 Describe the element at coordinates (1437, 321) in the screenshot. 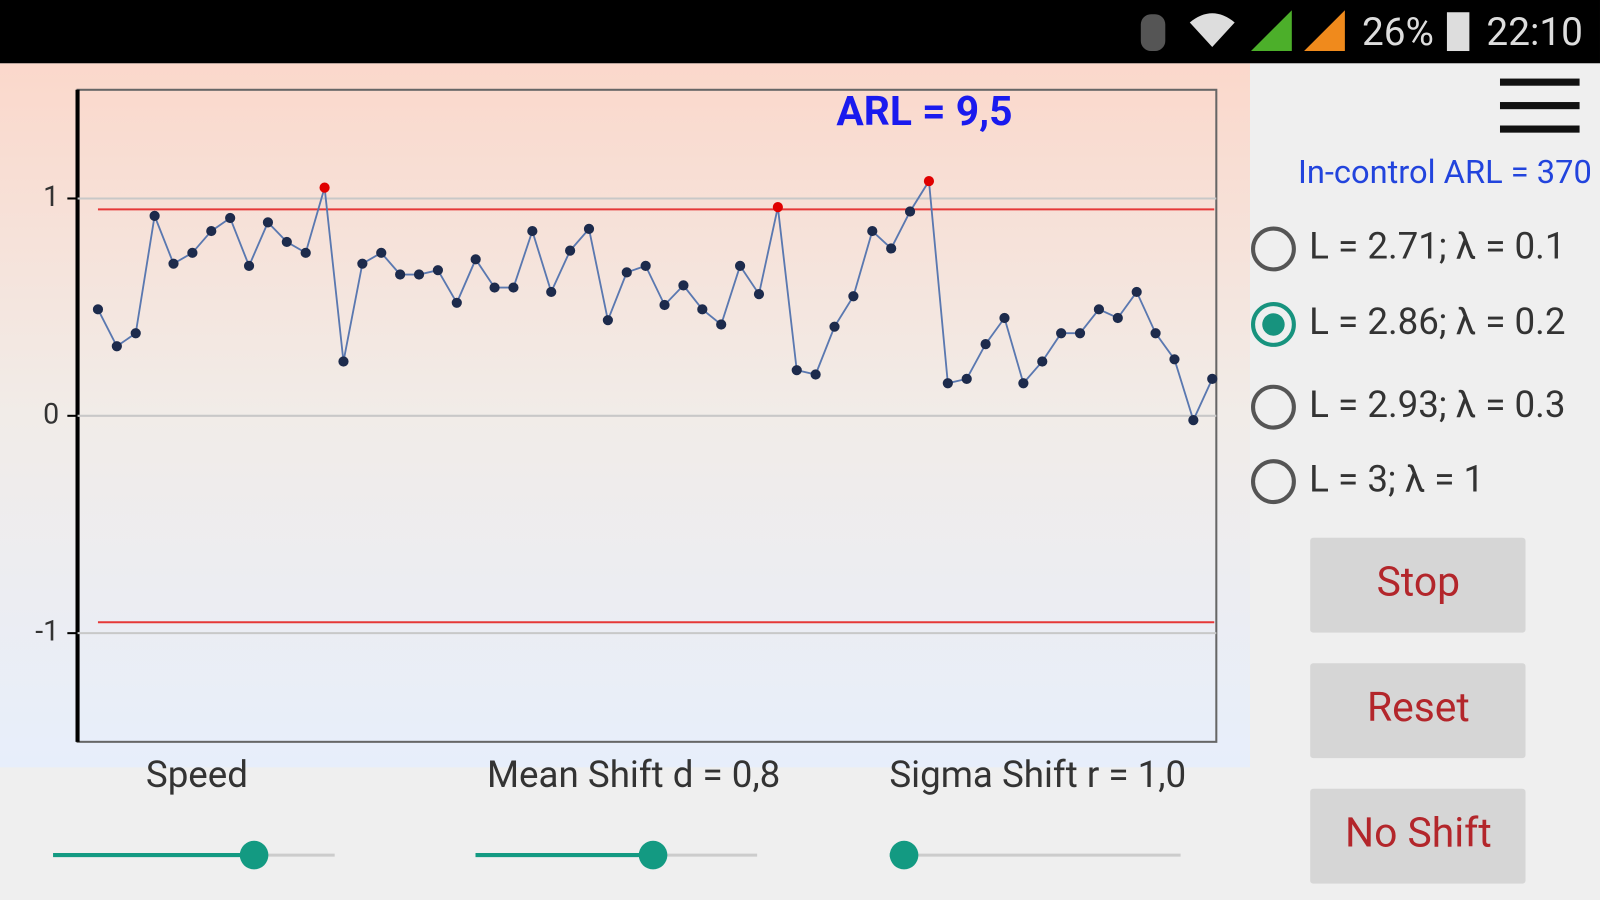

I see `radio-label: L = 2.86; λ = 0.2` at that location.